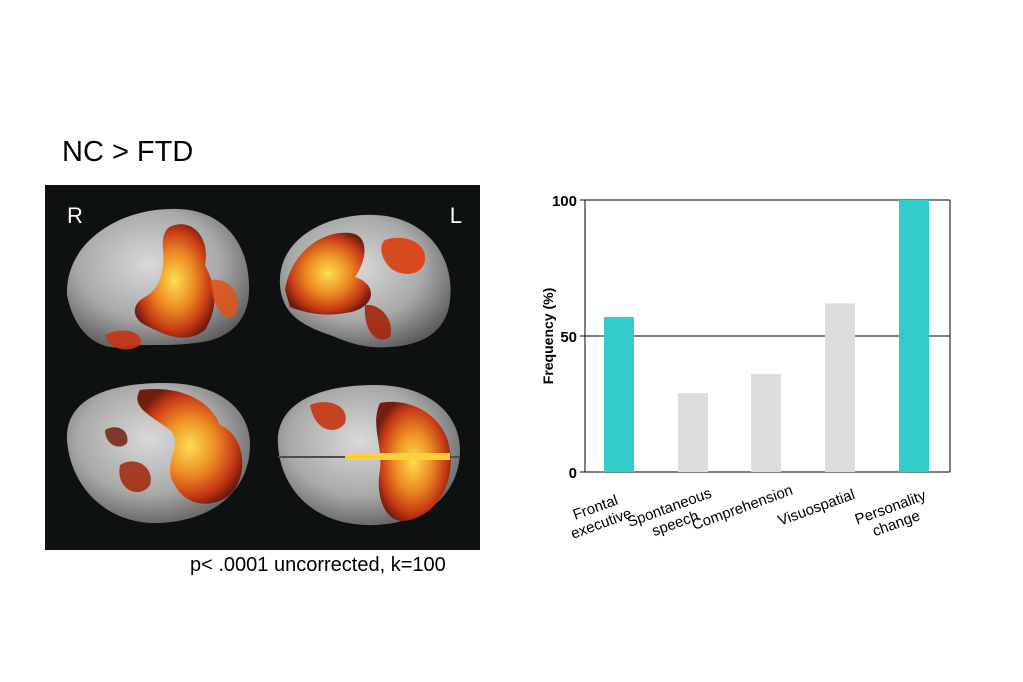  Describe the element at coordinates (318, 565) in the screenshot. I see `statistics-caption: p< .0001 uncorrected, k=100` at that location.